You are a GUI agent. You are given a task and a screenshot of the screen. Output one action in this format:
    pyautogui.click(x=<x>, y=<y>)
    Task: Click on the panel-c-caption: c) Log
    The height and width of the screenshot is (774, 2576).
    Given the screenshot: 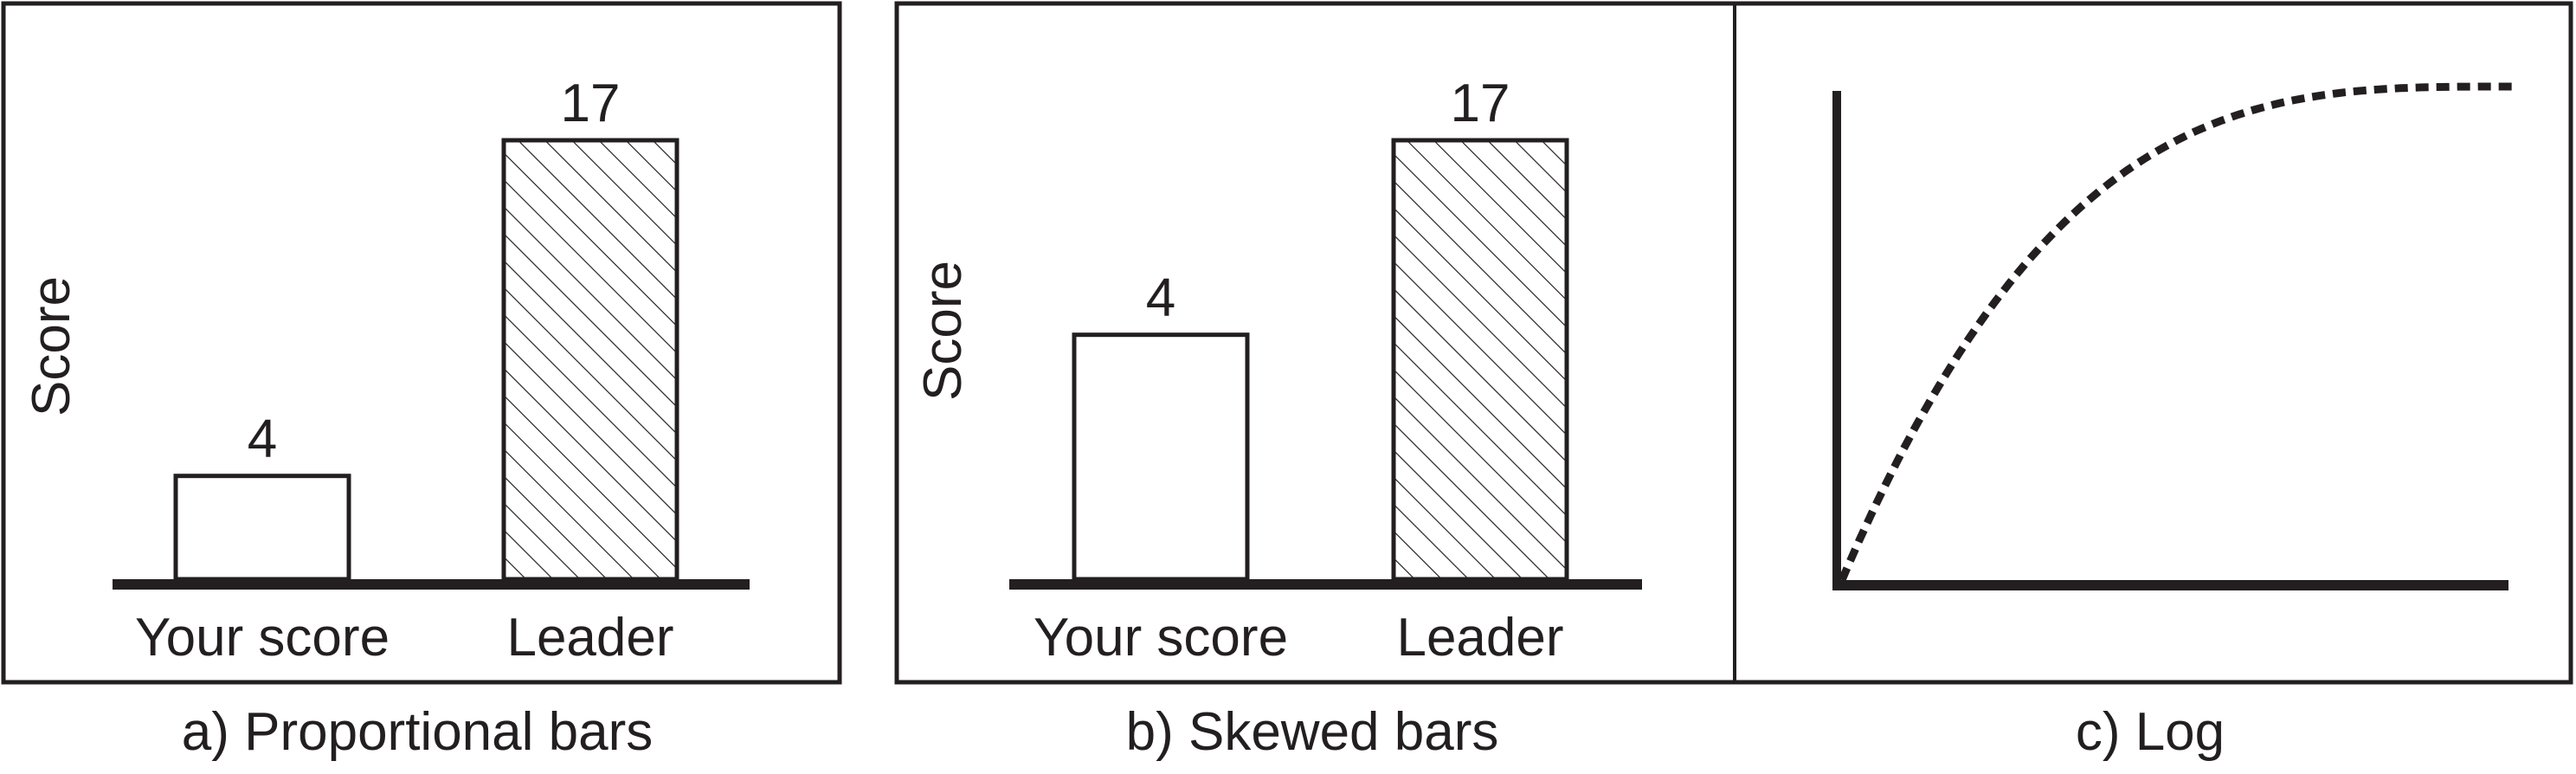 What is the action you would take?
    pyautogui.click(x=2150, y=732)
    